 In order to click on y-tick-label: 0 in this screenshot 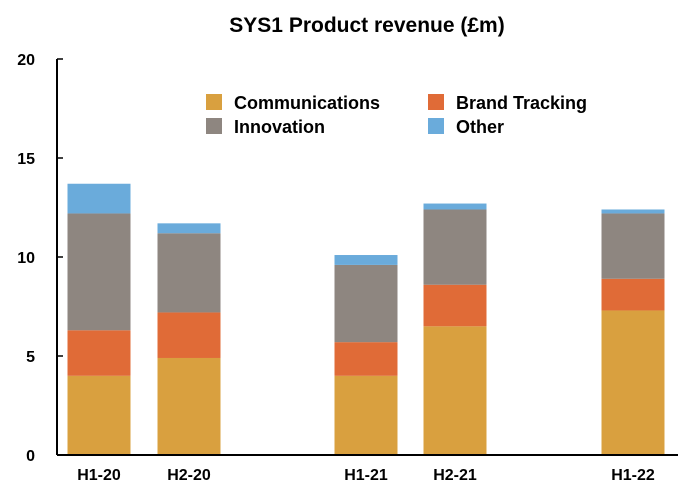, I will do `click(30, 456)`.